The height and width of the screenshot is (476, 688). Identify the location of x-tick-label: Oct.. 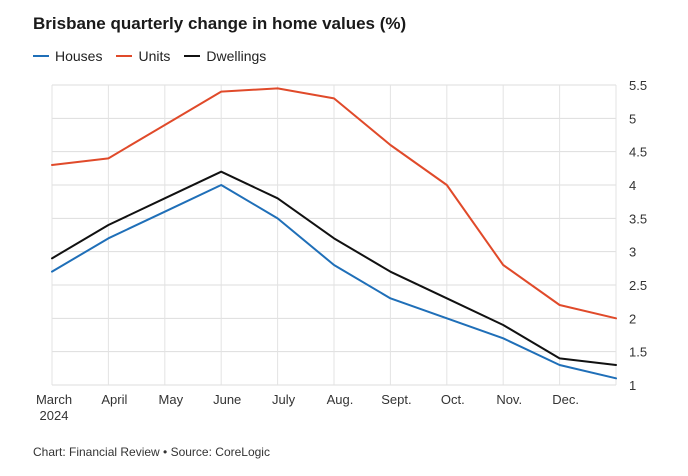
(453, 399).